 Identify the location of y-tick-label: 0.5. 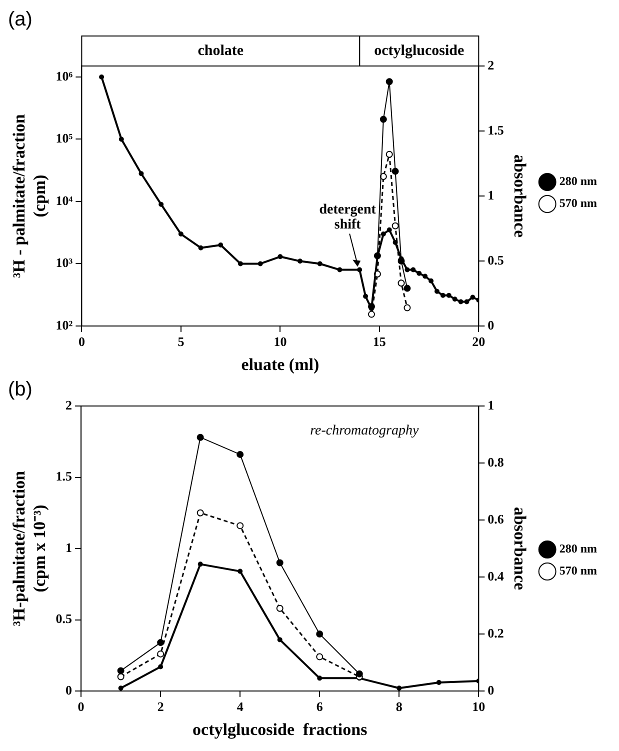
(64, 618).